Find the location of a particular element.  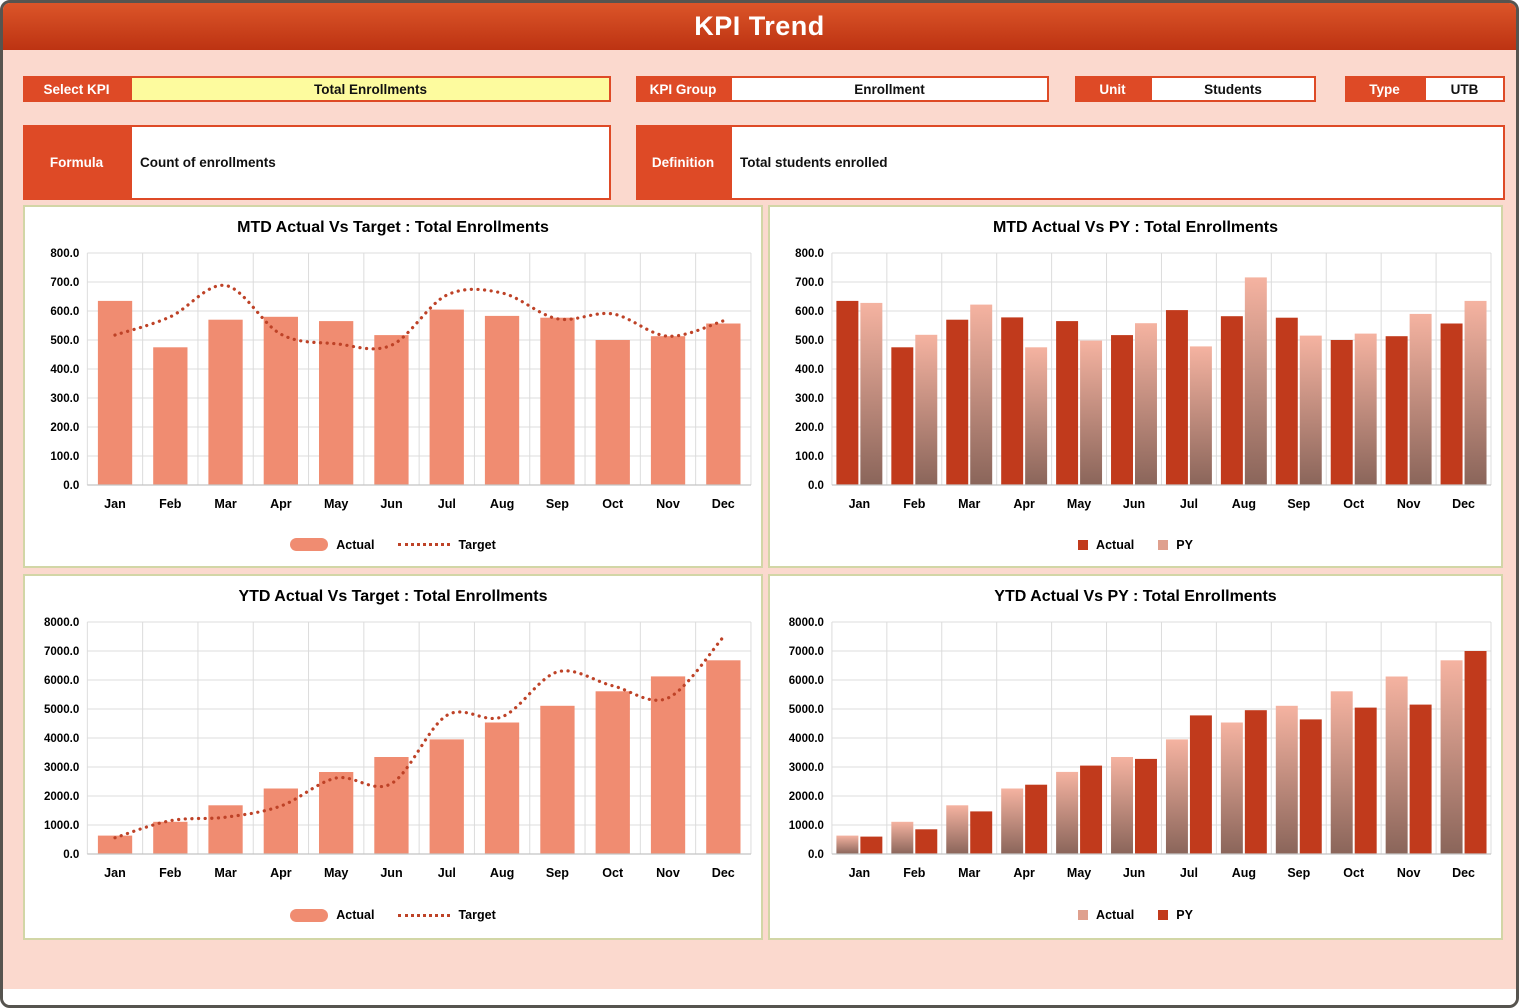

bars-py is located at coordinates (1173, 381).